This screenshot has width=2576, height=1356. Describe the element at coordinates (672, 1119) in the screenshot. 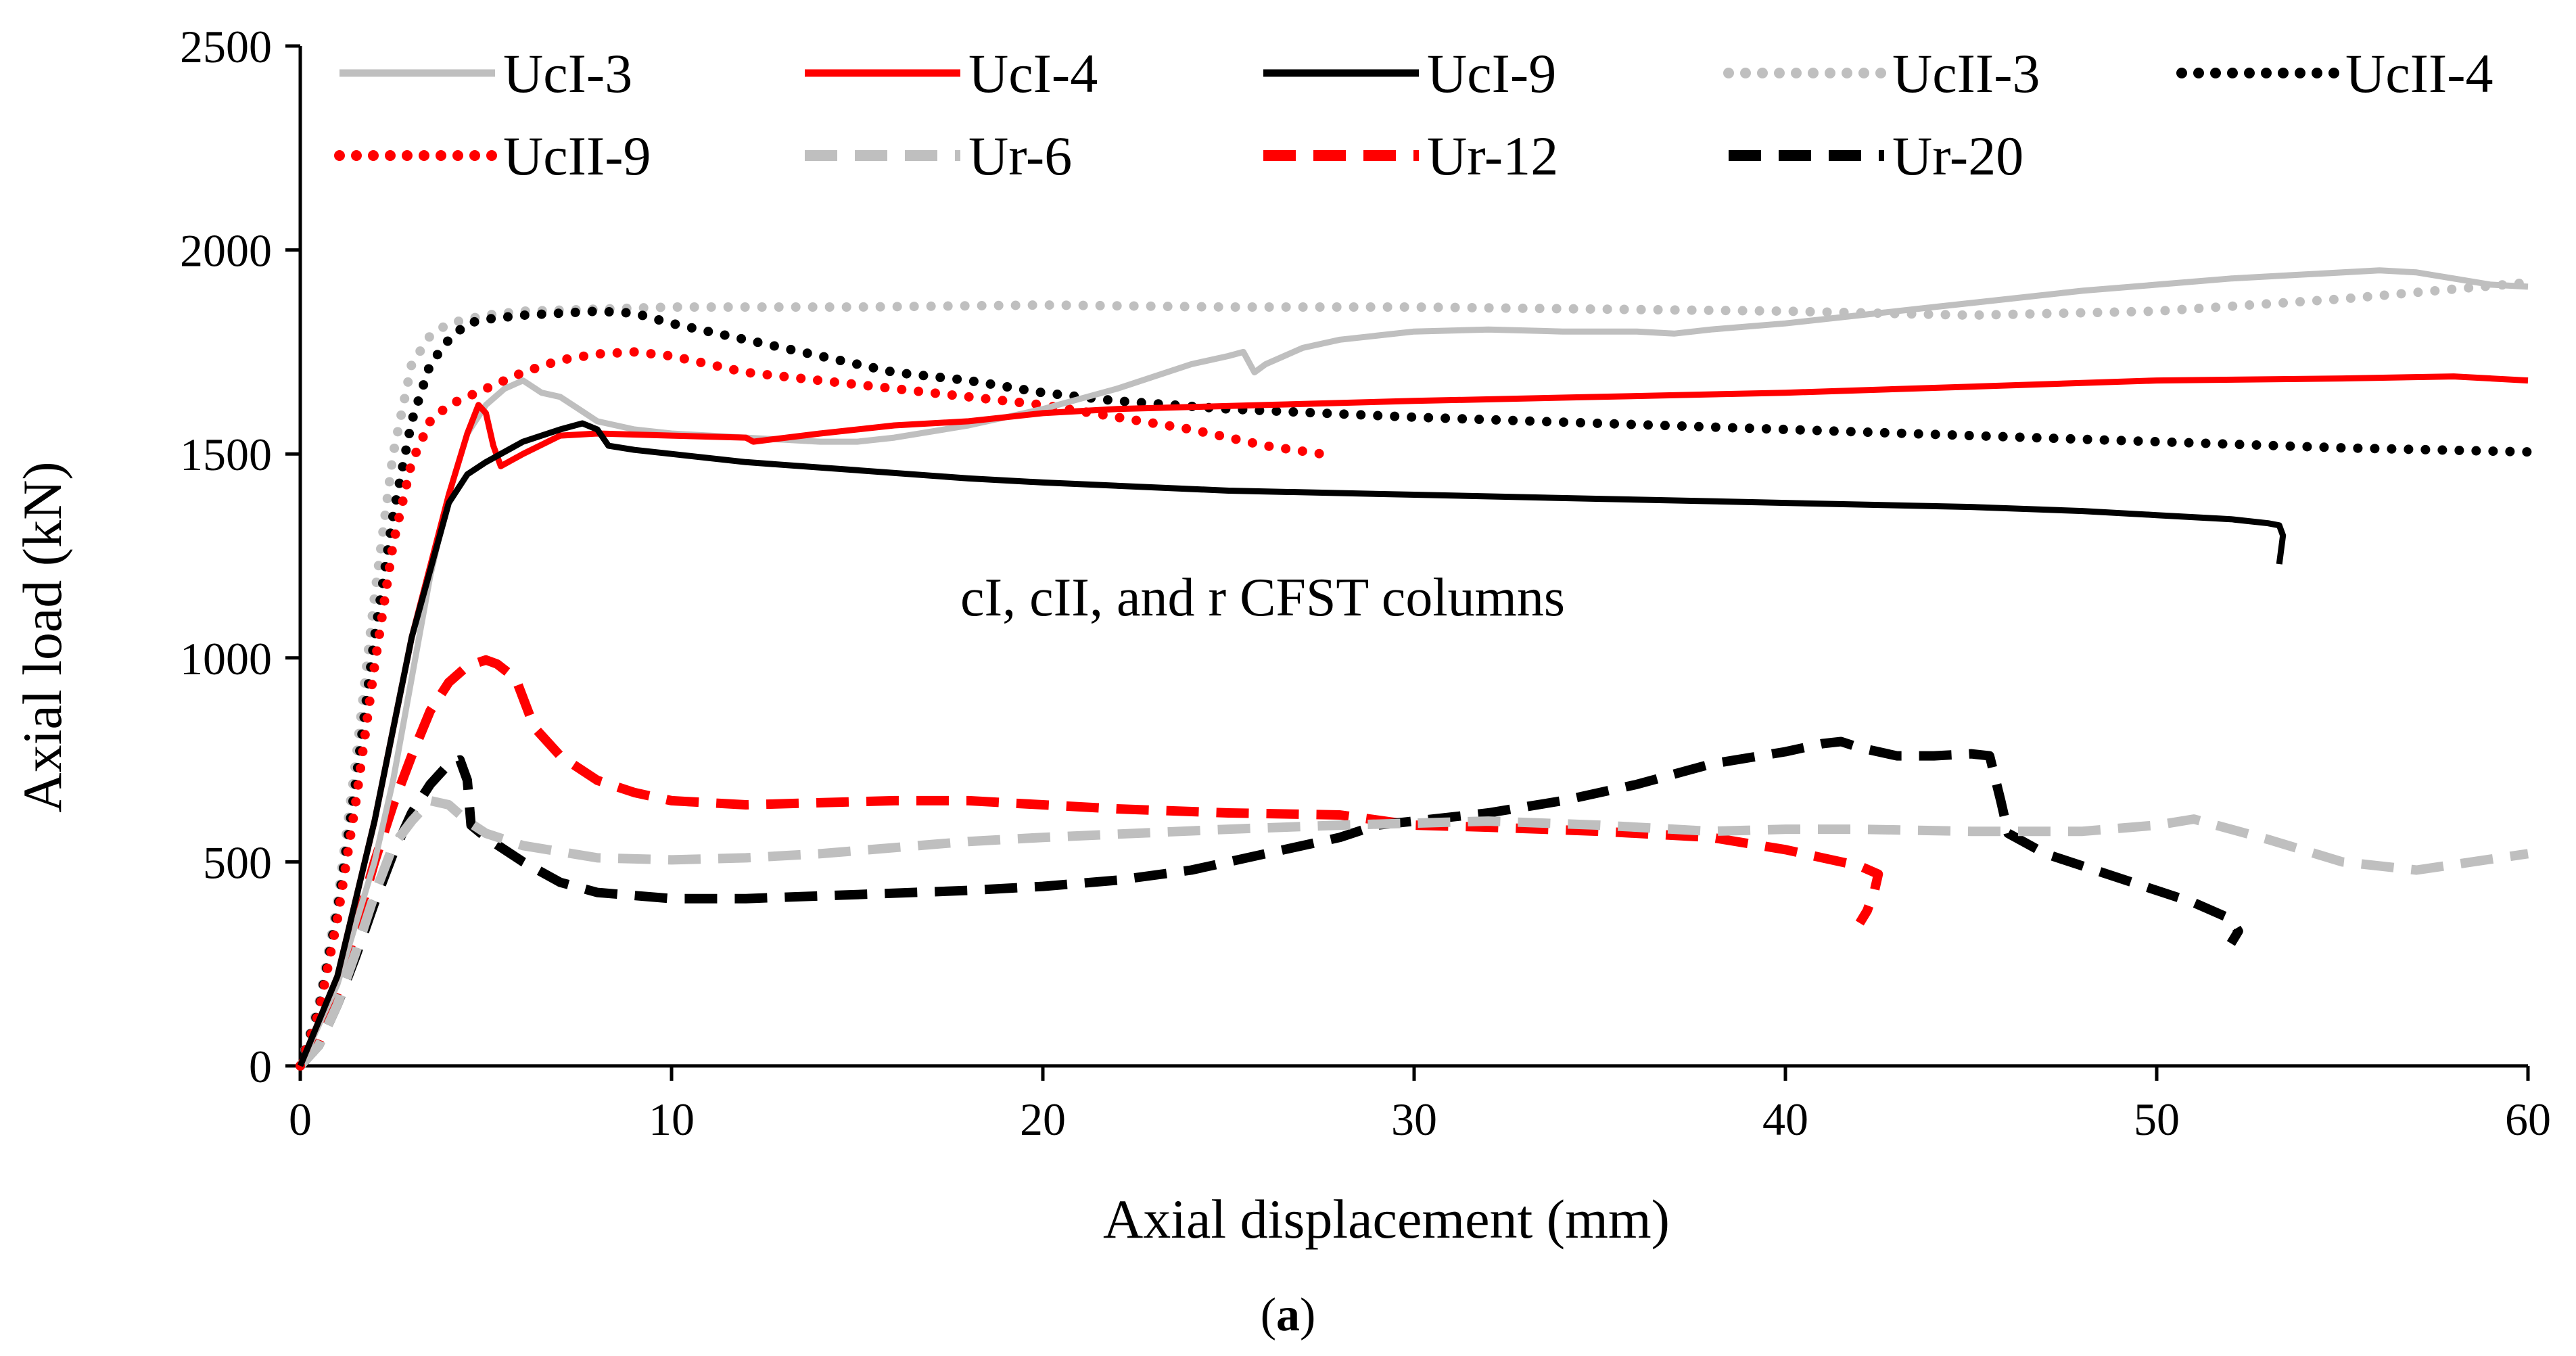

I see `x-tick-label: 10` at that location.